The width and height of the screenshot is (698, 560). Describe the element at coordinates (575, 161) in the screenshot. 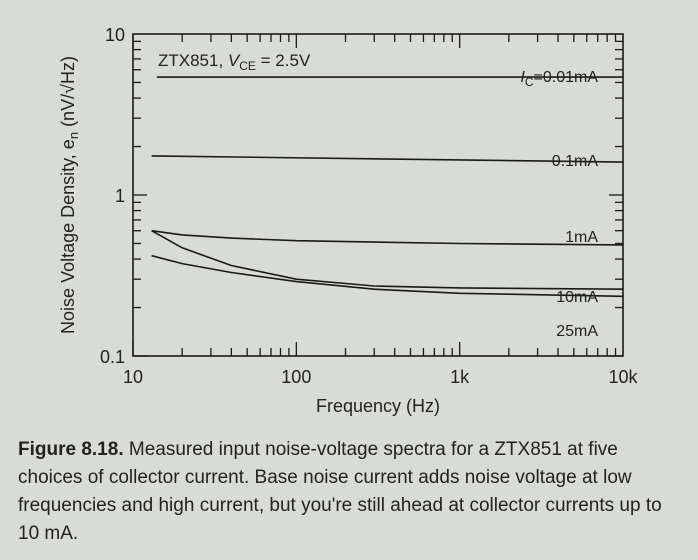

I see `series-label-0.1mA: 0.1mA` at that location.